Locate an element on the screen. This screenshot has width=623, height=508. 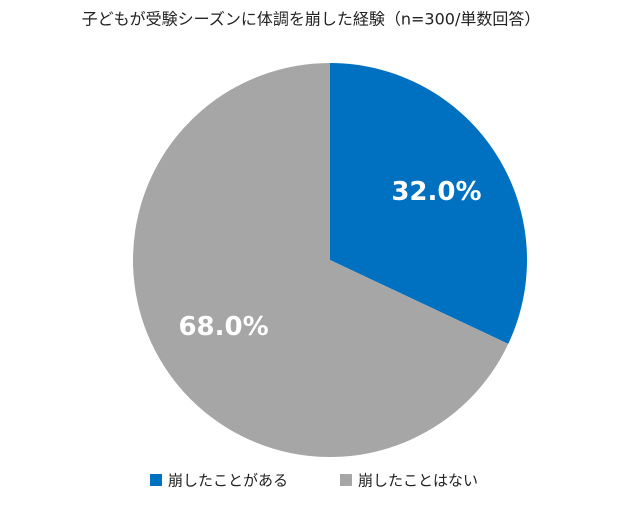
value-label: 68.0% is located at coordinates (223, 327).